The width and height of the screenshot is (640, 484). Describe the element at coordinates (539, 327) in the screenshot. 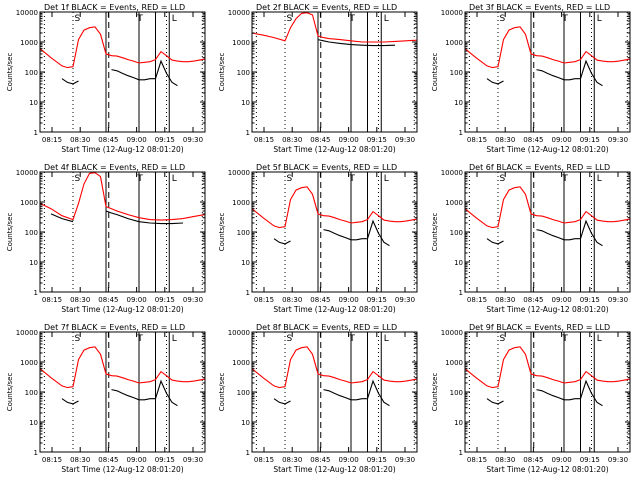

I see `panel-title: Det 9f BLACK = Events, RED = LLD` at that location.